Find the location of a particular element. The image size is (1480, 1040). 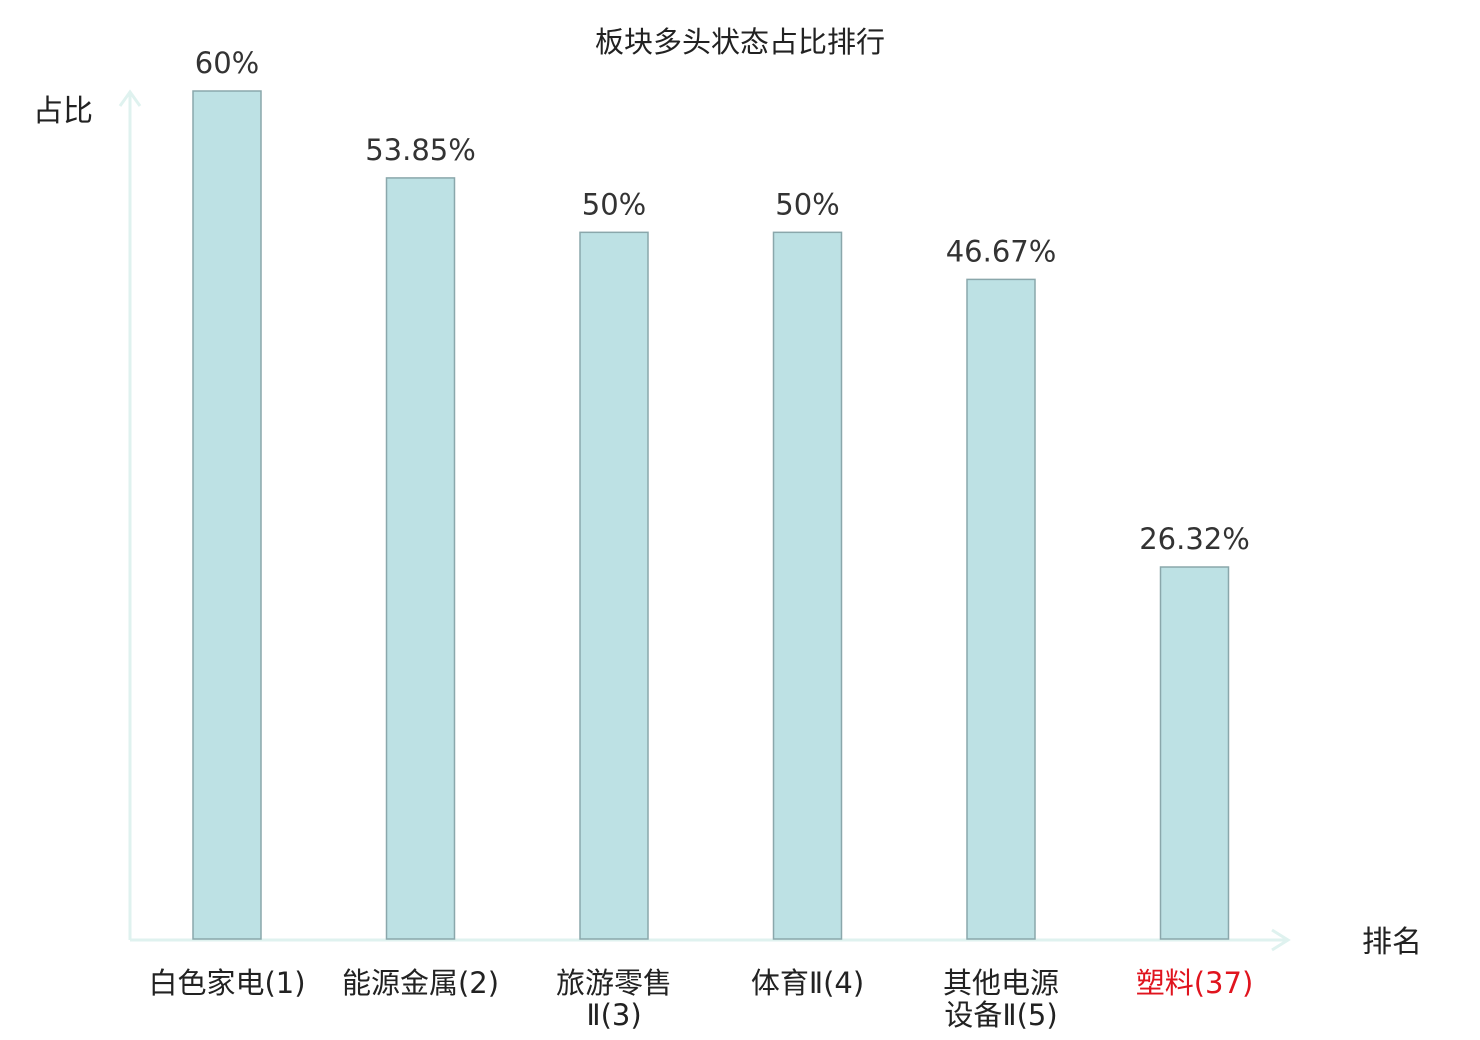

x-tick-label-line: 能源金属(2) is located at coordinates (420, 983).